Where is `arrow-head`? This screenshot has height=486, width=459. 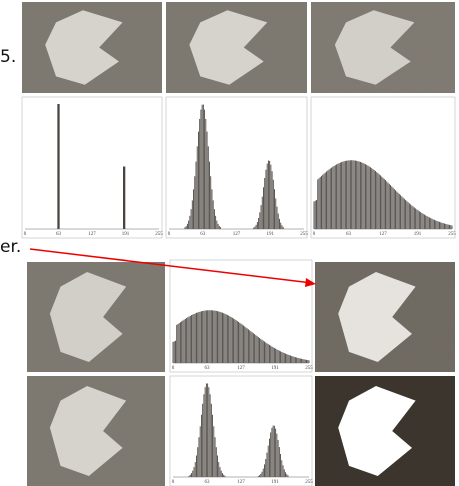
arrow-head is located at coordinates (310, 282).